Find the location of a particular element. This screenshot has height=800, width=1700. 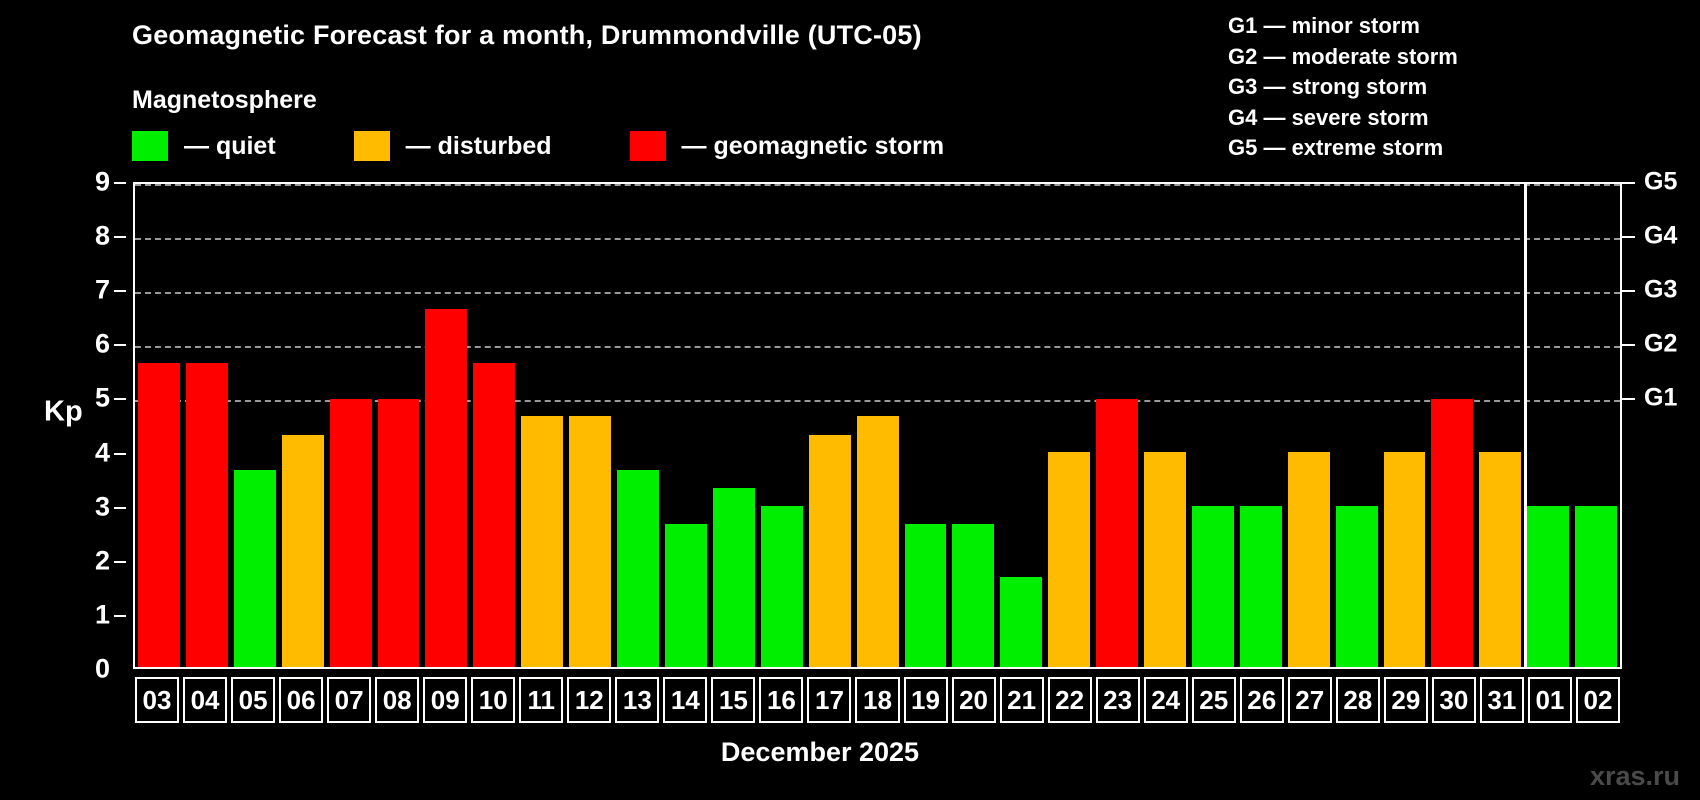

day-label-24: 24 is located at coordinates (1165, 700).